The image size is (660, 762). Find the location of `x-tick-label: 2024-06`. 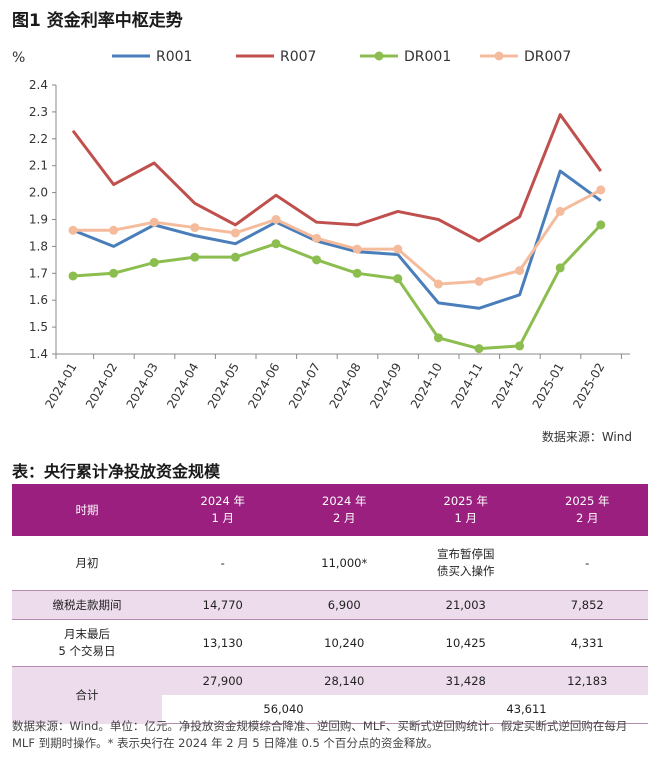

x-tick-label: 2024-06 is located at coordinates (263, 386).